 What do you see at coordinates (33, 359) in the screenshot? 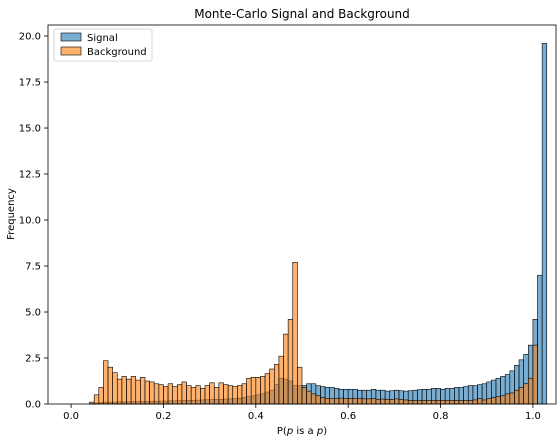
I see `y-tick-label: 2.5` at bounding box center [33, 359].